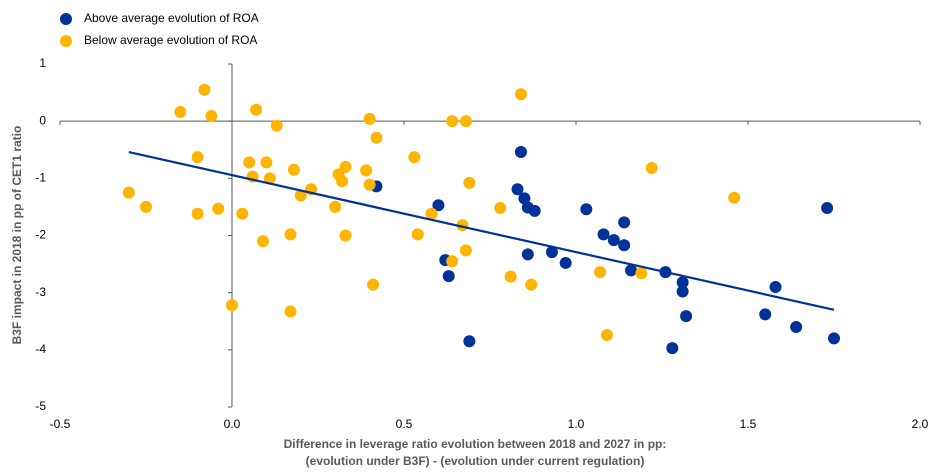 The width and height of the screenshot is (933, 475). I want to click on y-tick-label: -1, so click(40, 178).